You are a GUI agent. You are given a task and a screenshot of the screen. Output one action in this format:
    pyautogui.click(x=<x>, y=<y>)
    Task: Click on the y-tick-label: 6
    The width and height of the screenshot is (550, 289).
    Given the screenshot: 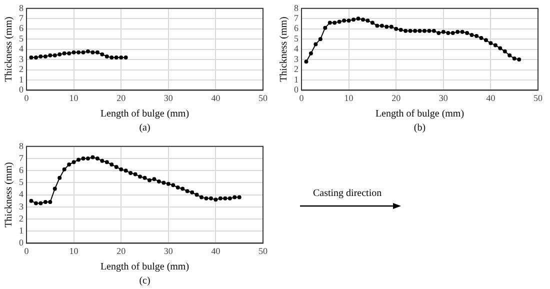 What is the action you would take?
    pyautogui.click(x=21, y=28)
    